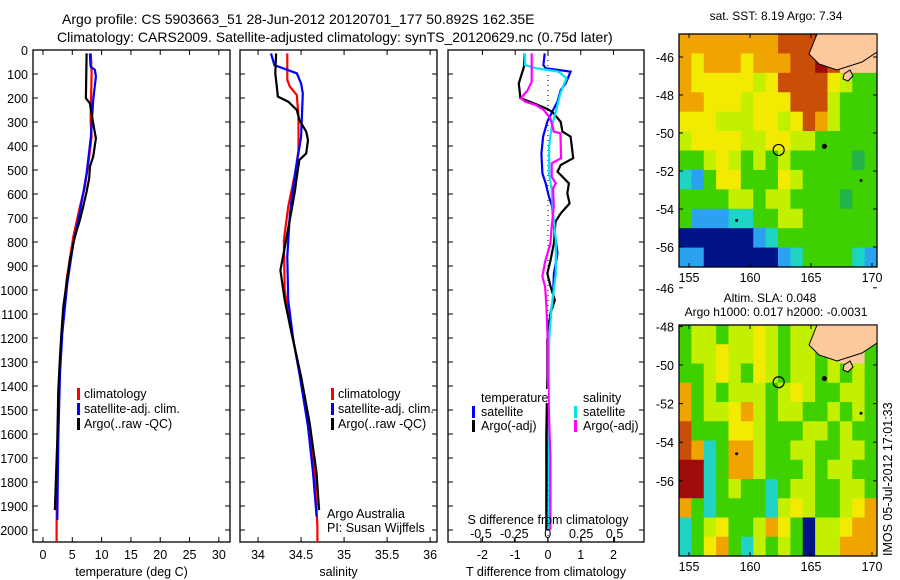 The width and height of the screenshot is (900, 580). Describe the element at coordinates (824, 146) in the screenshot. I see `auckland-islands` at that location.